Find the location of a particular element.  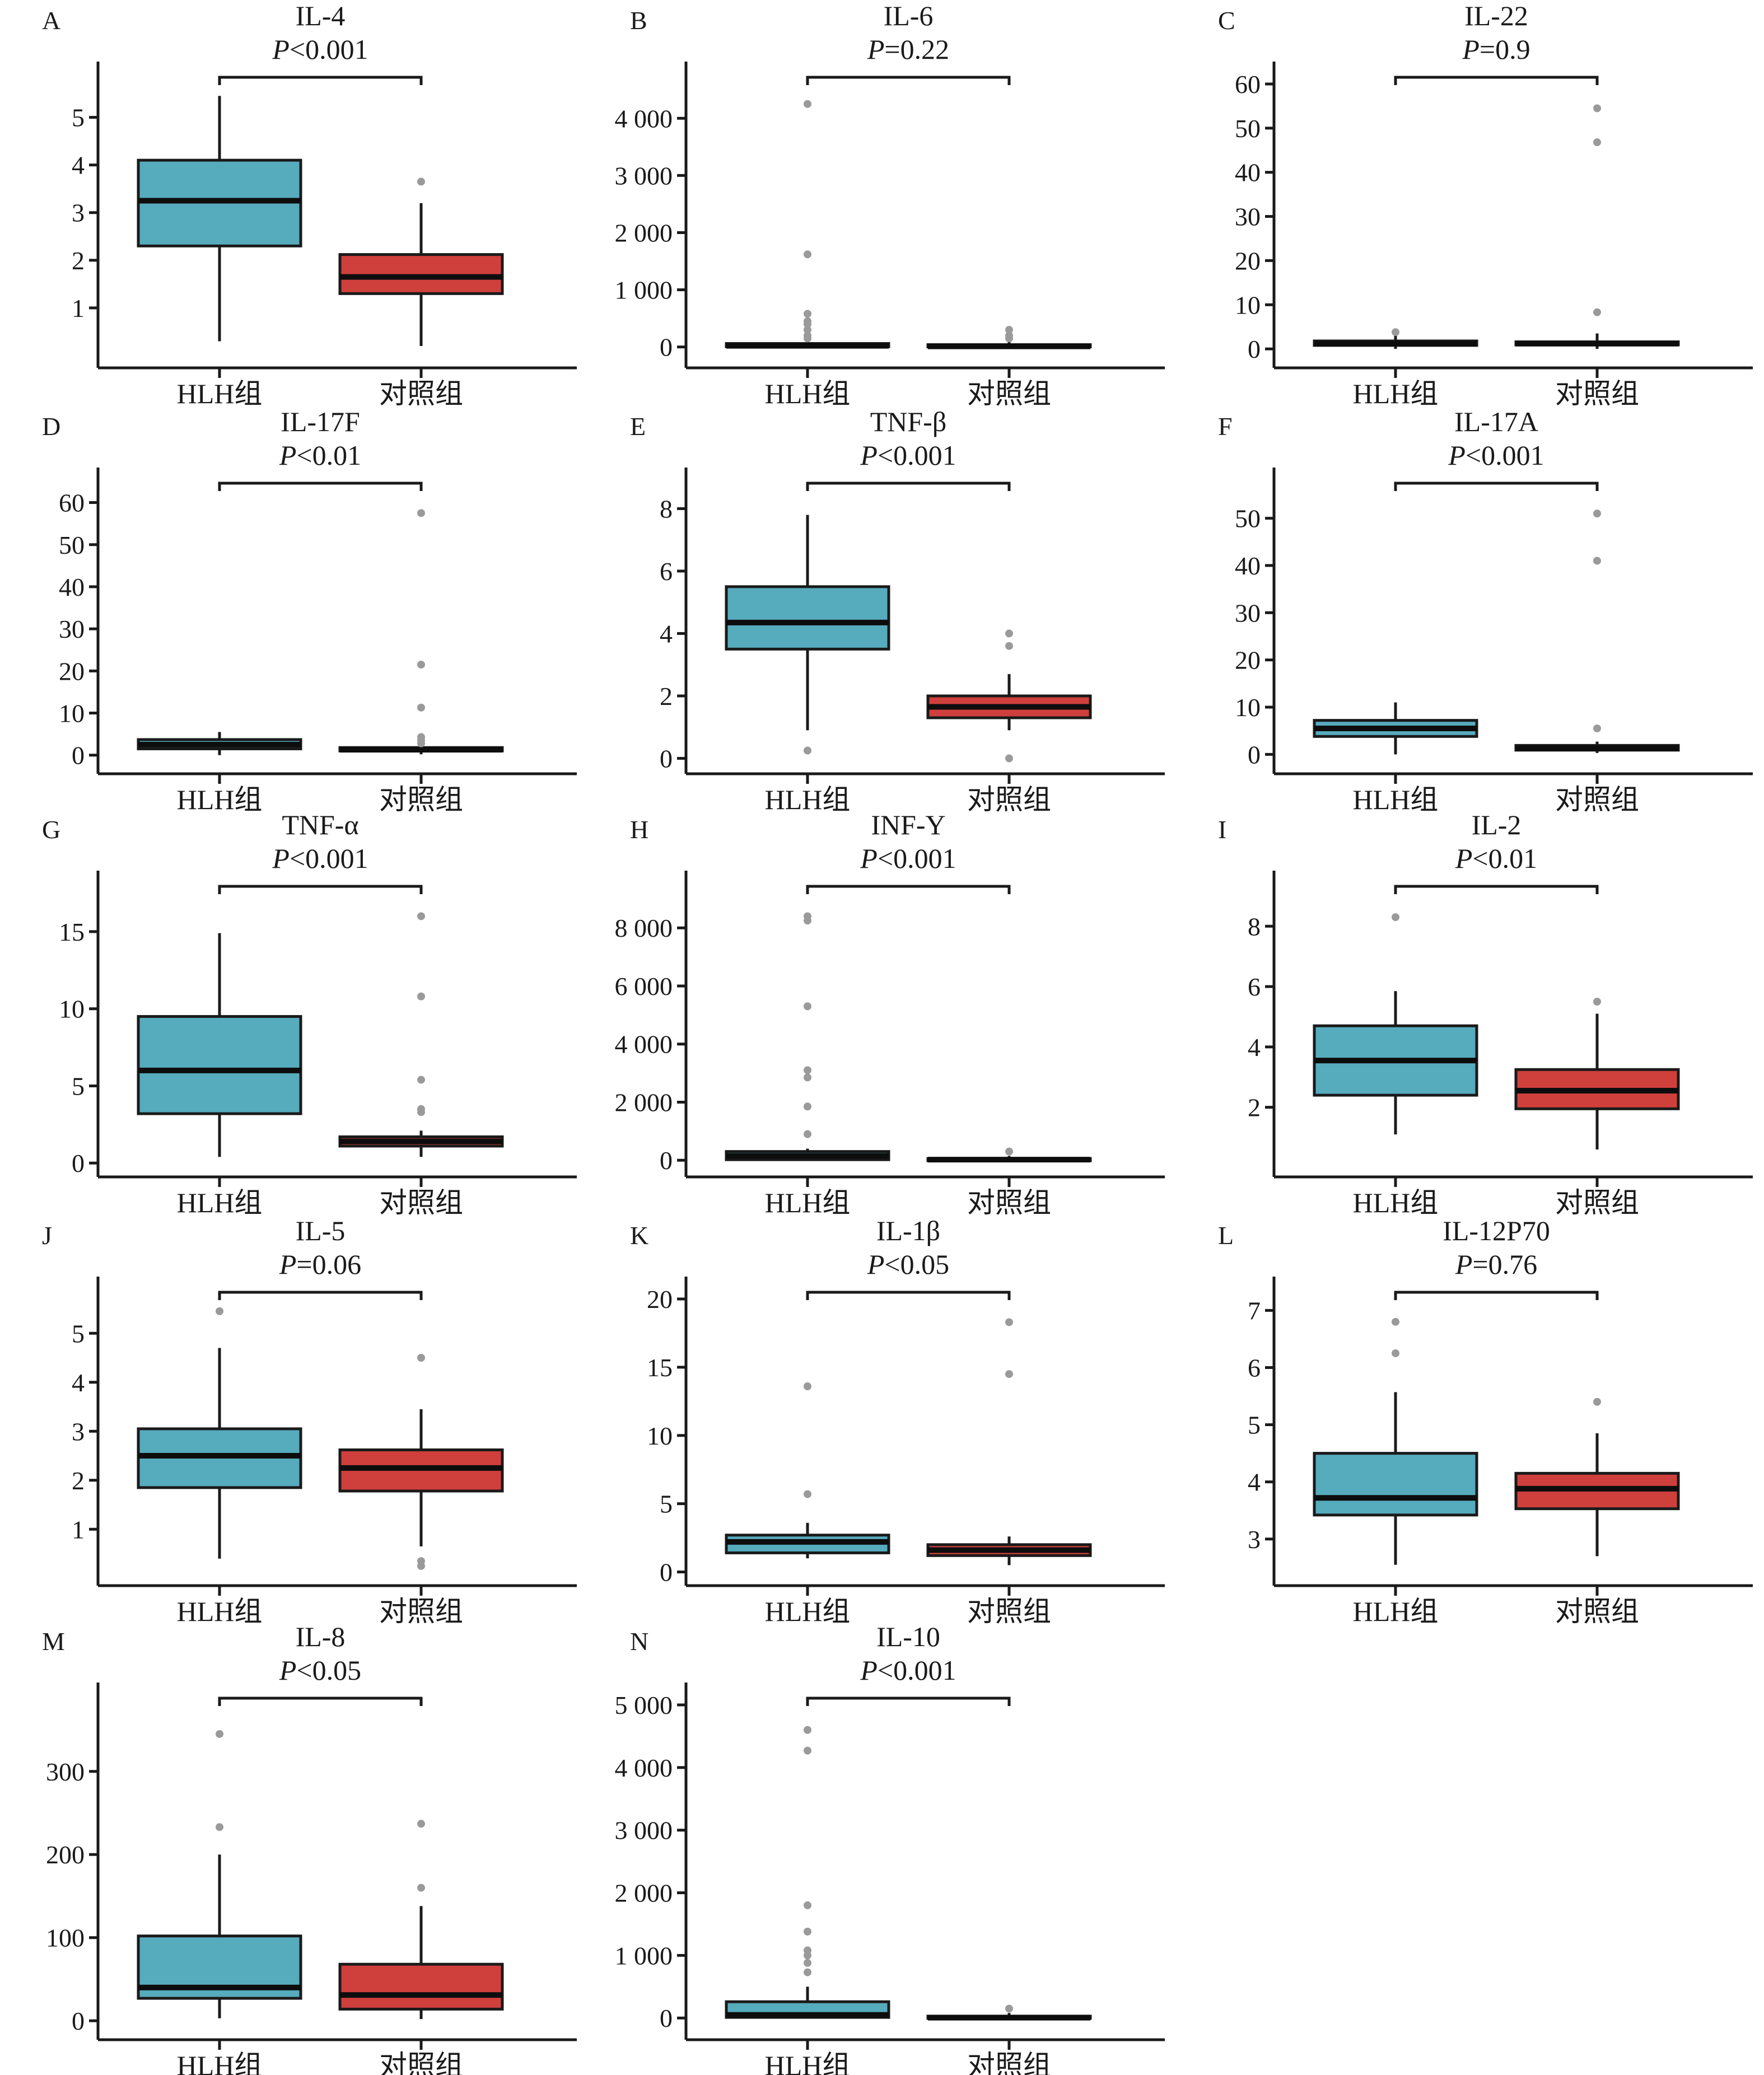

panel-letter: G is located at coordinates (51, 830).